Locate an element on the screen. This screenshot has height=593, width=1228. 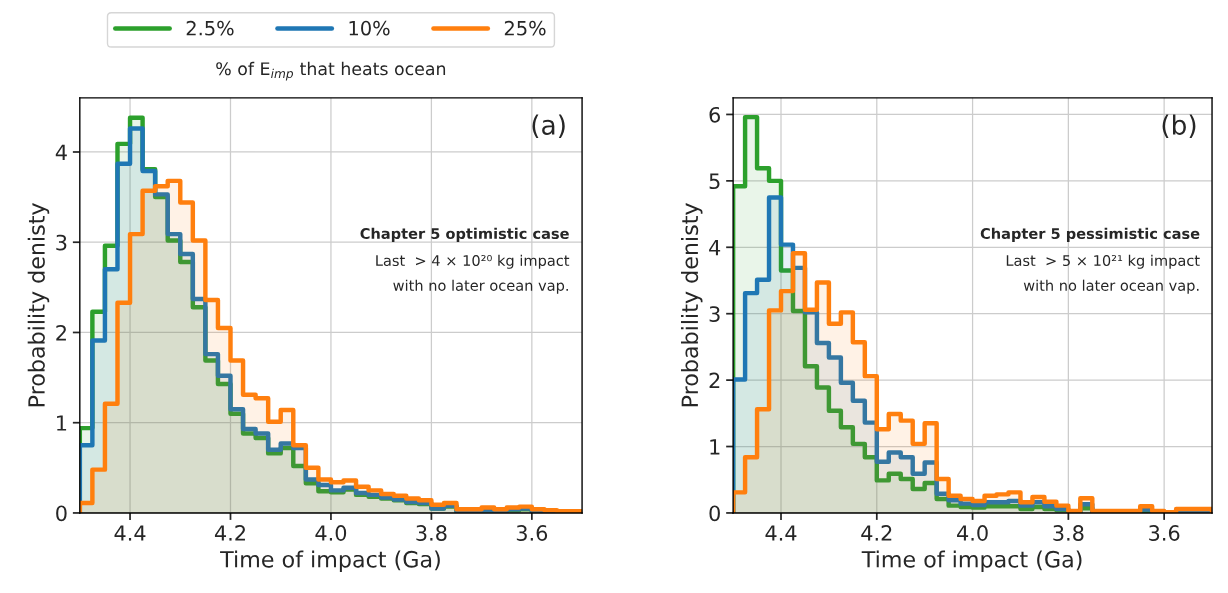
y-tick-label: 6 is located at coordinates (714, 114).